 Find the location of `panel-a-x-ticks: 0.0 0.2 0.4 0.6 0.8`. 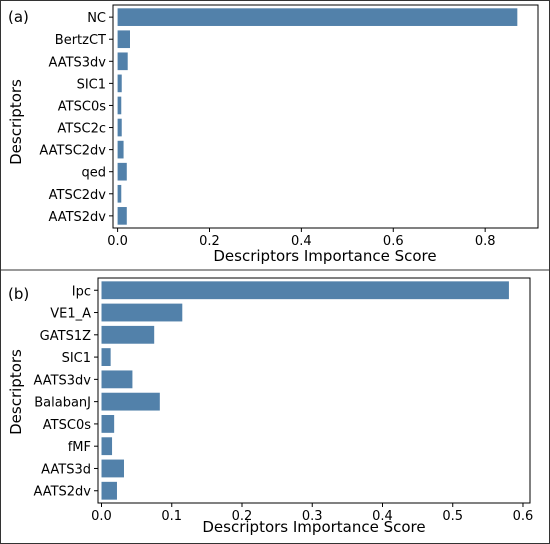

panel-a-x-ticks: 0.0 0.2 0.4 0.6 0.8 is located at coordinates (301, 238).